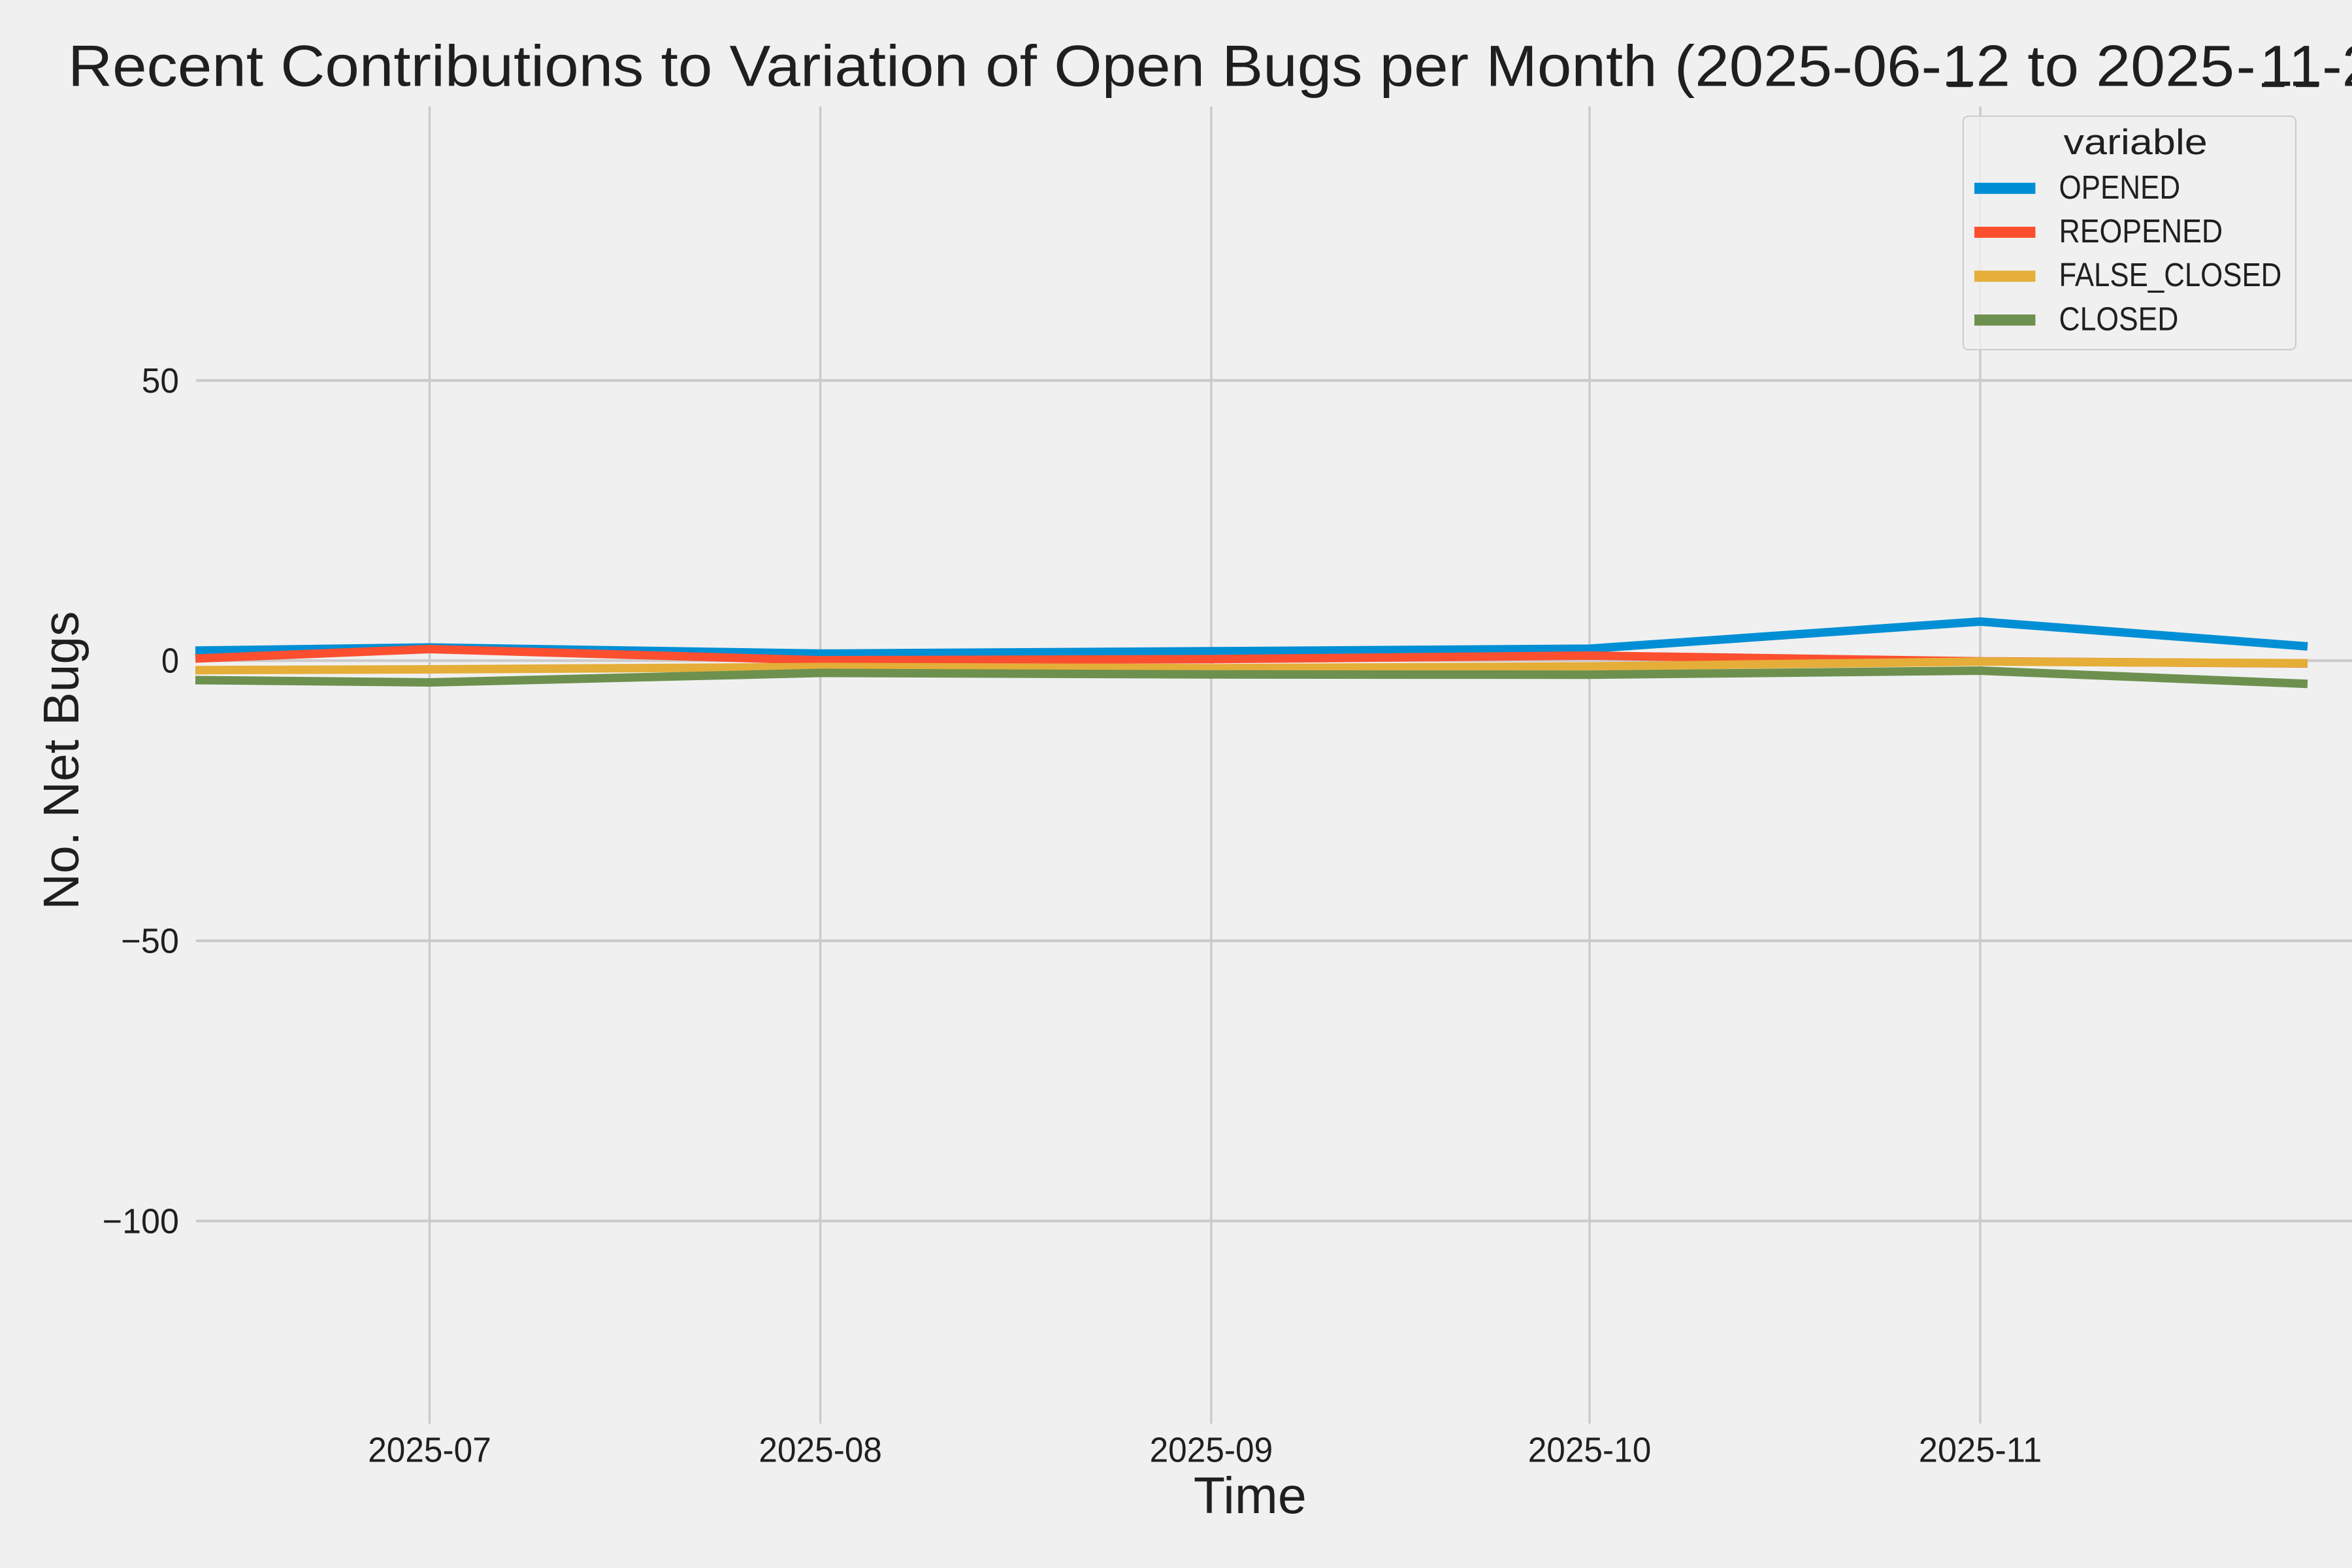  What do you see at coordinates (1211, 1450) in the screenshot?
I see `svg-text: 2025-09` at bounding box center [1211, 1450].